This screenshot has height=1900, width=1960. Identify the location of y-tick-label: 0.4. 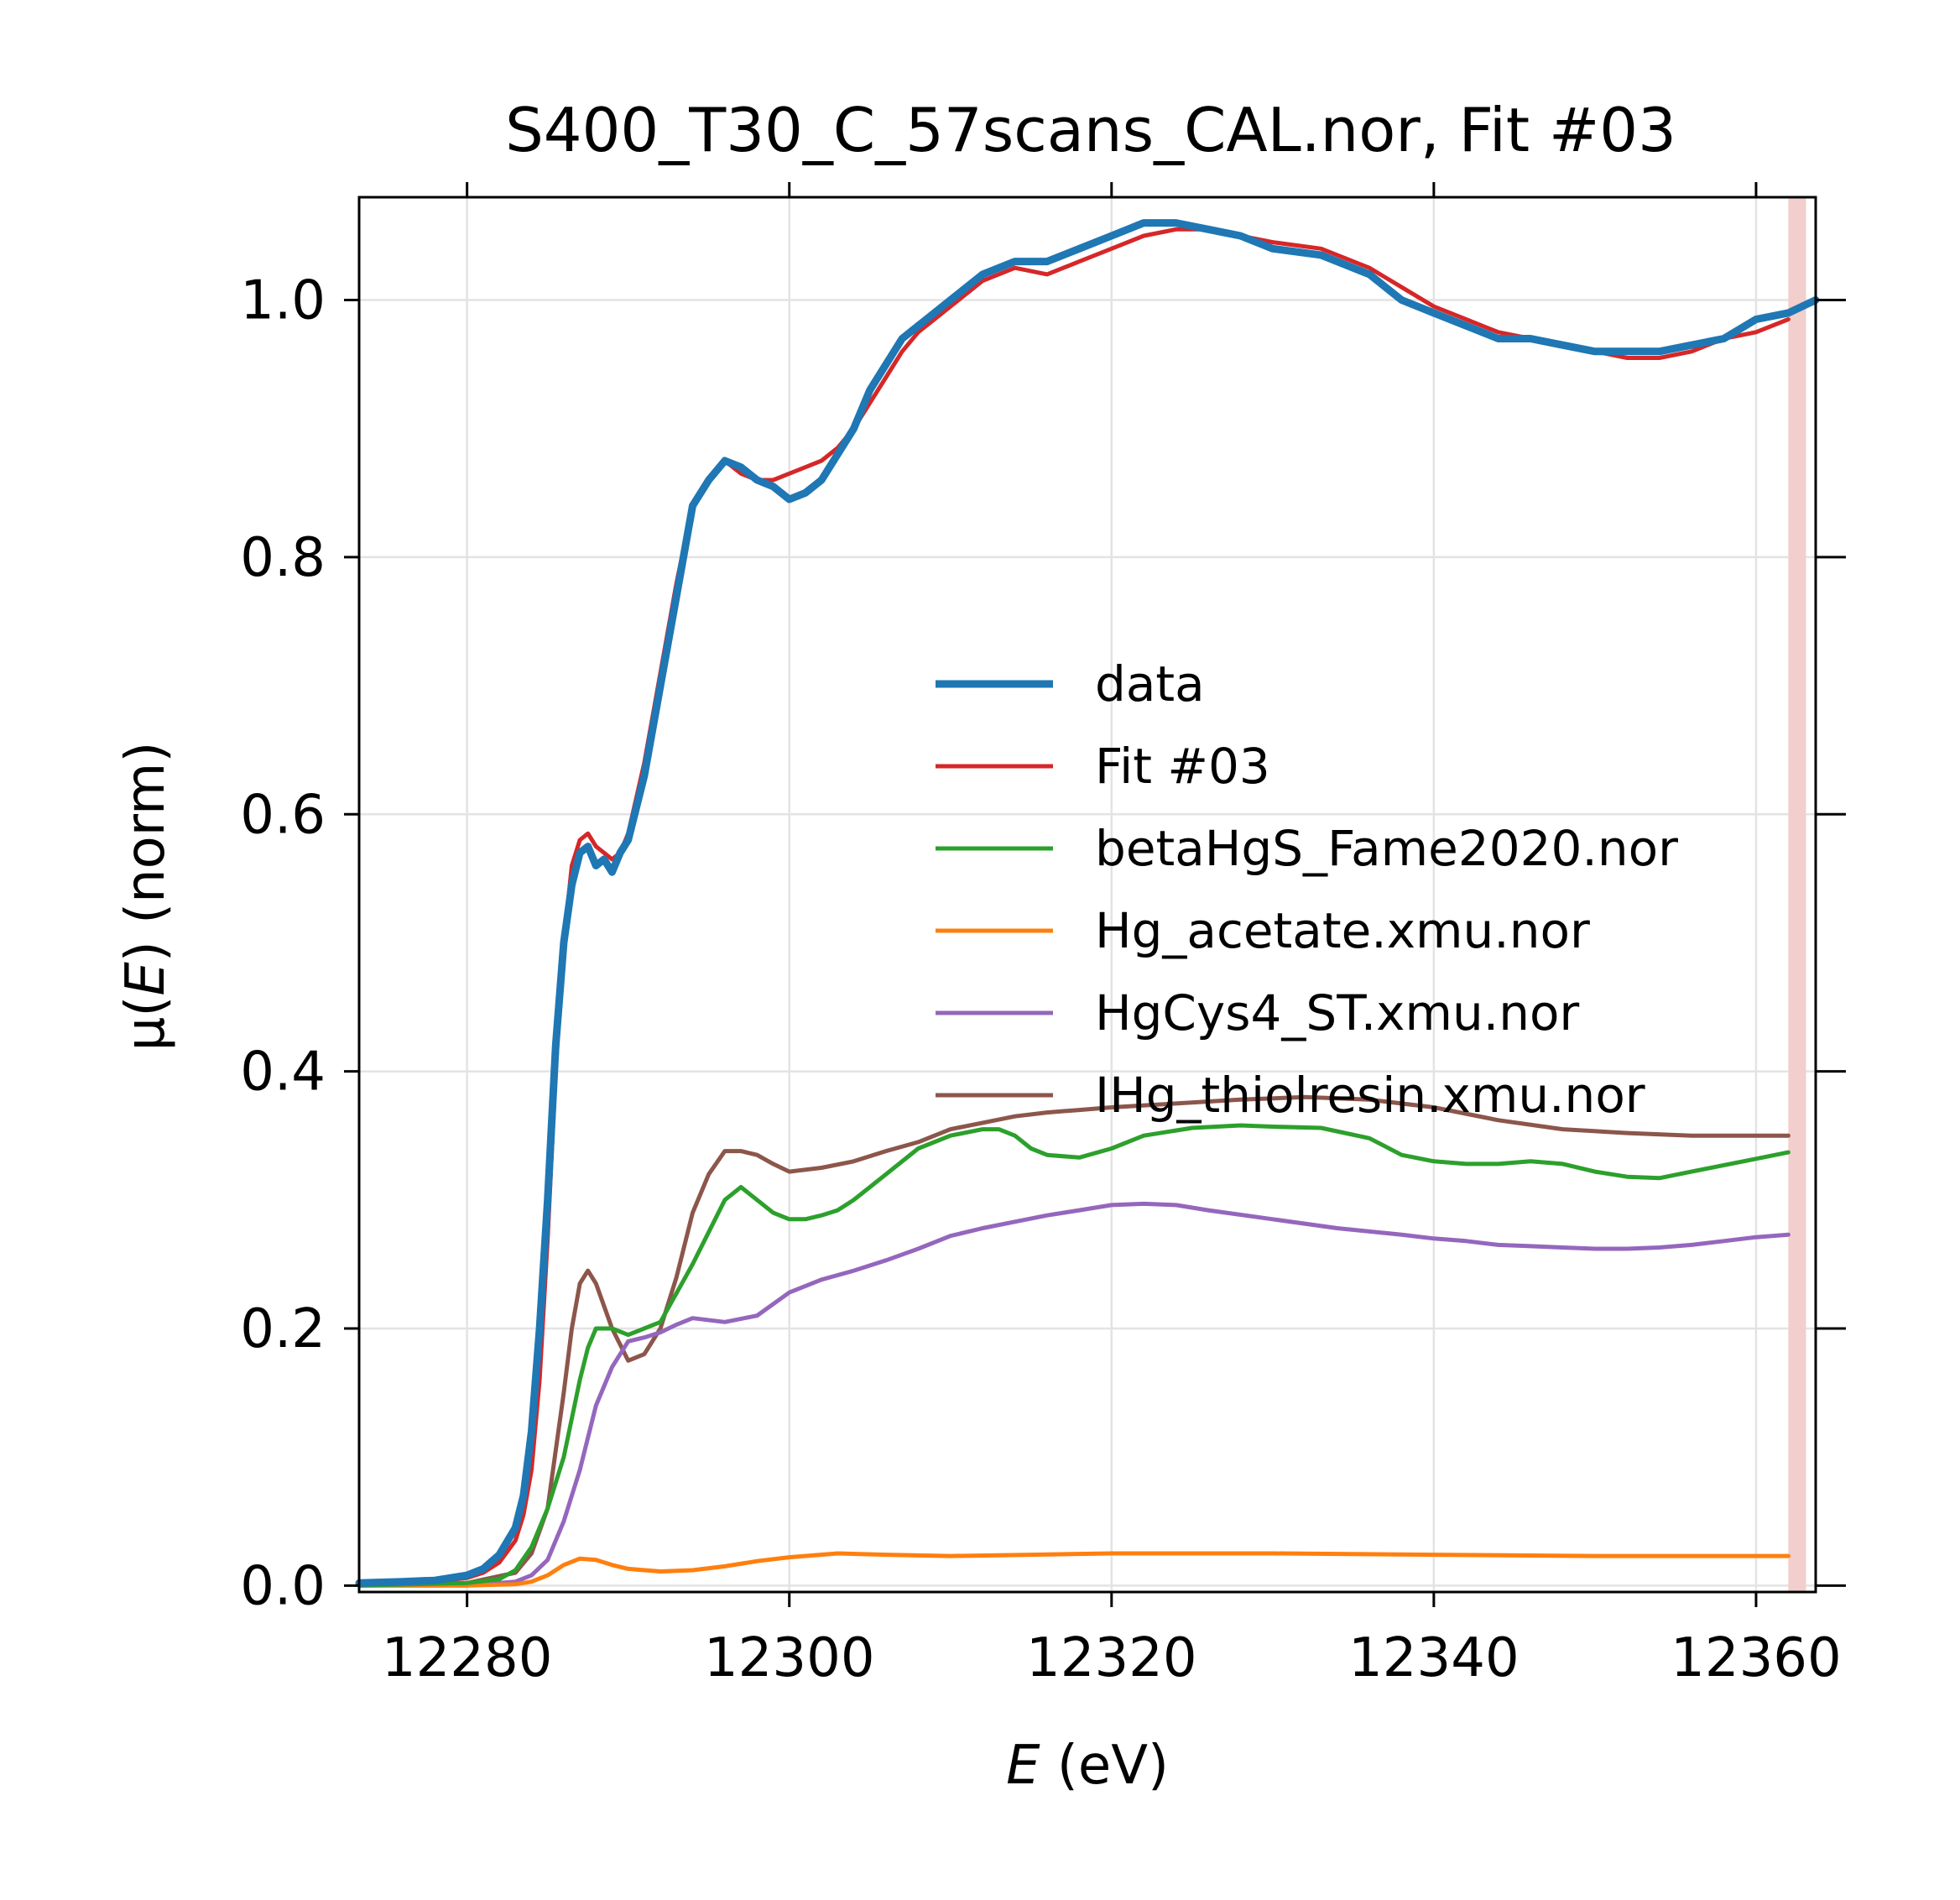
(283, 1072).